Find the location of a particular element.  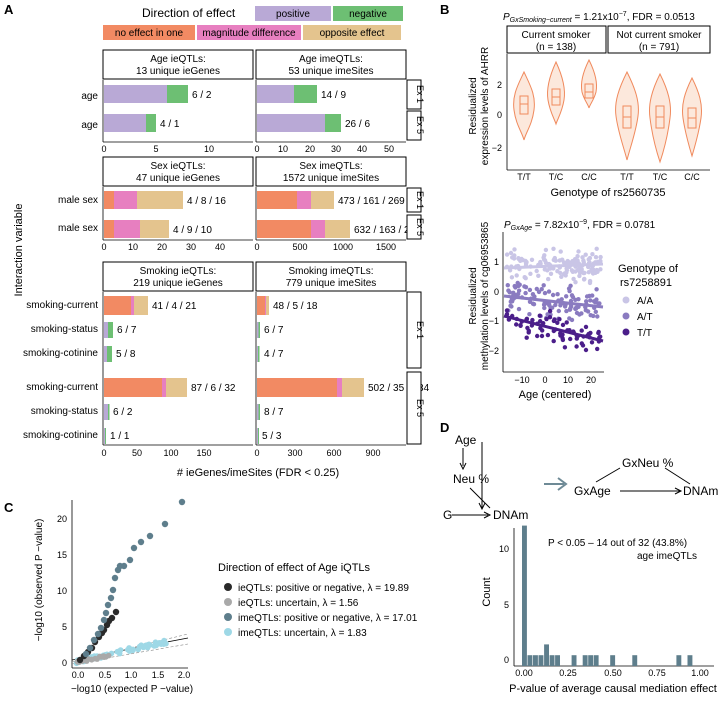

legend-negative-label: negative is located at coordinates (368, 14).